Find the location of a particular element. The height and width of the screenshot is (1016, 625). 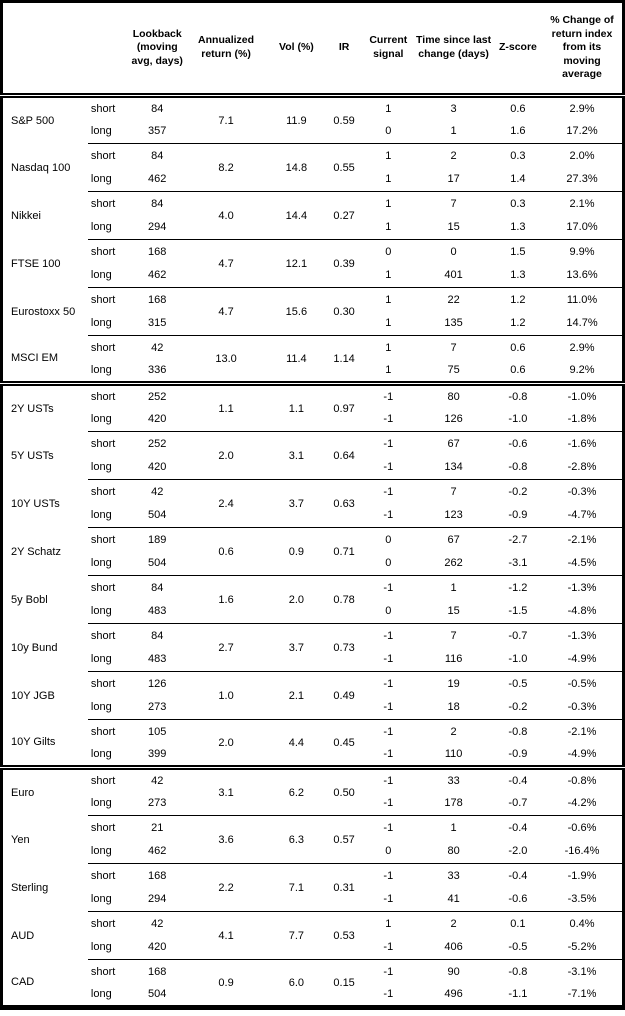

vol-value: 14.8 is located at coordinates (296, 167).